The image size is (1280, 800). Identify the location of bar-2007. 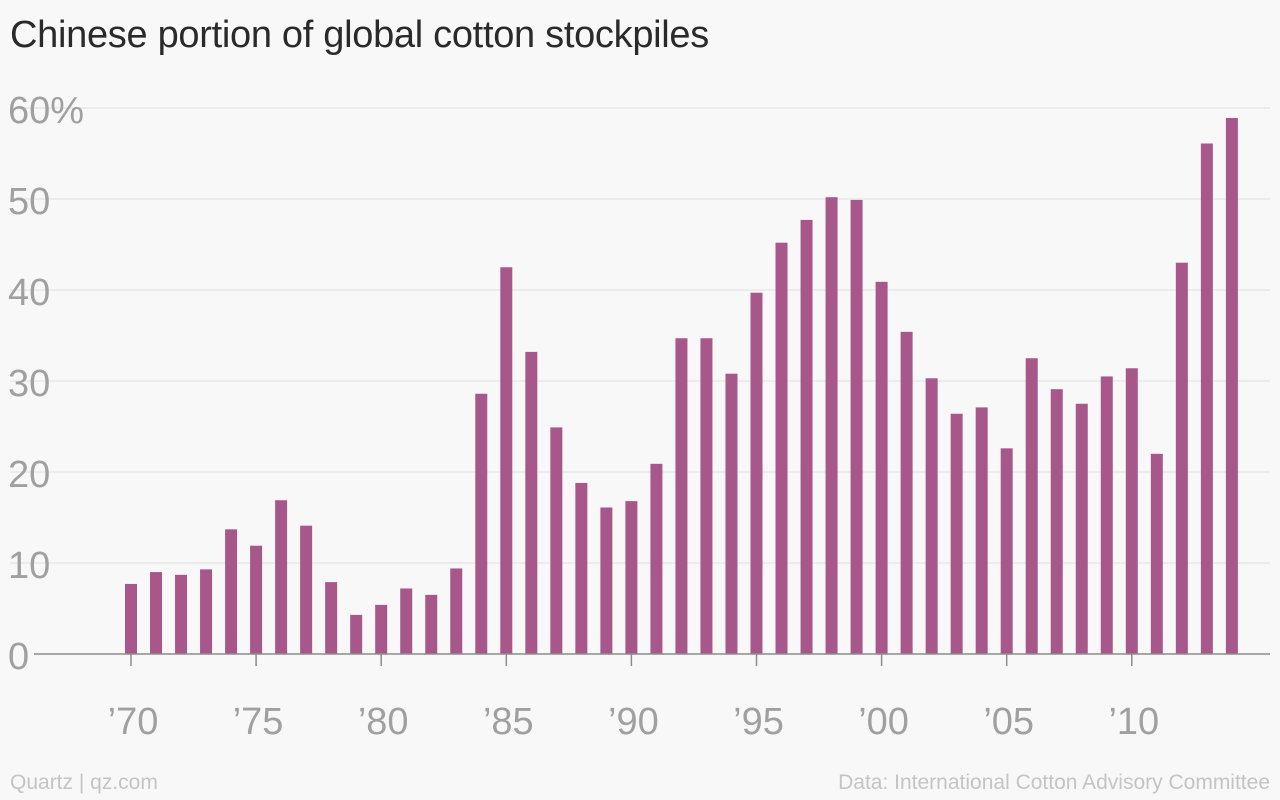
(1056, 521).